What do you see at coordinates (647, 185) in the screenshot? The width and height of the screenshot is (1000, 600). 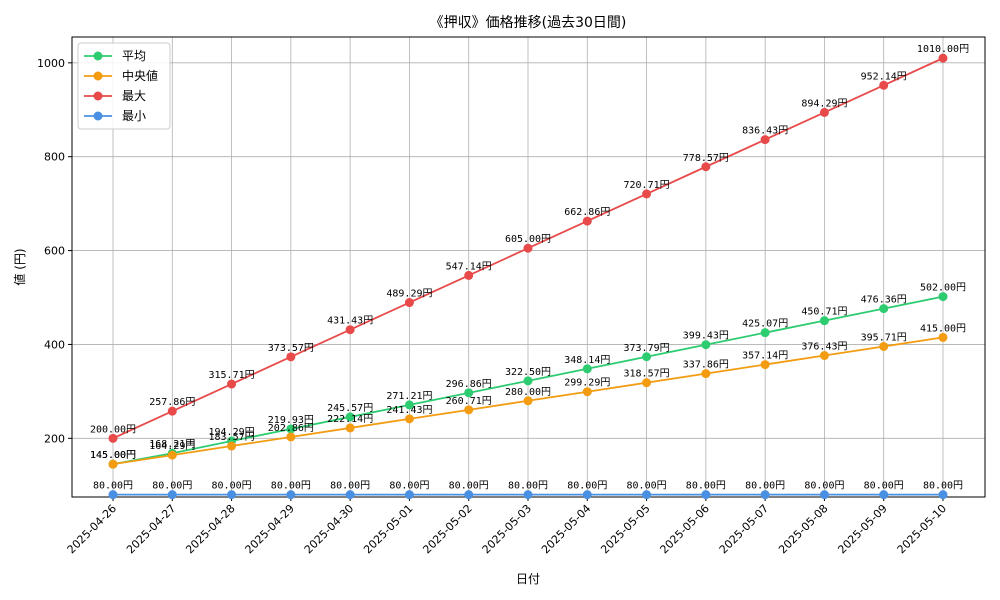 I see `data-label: 720.71円` at bounding box center [647, 185].